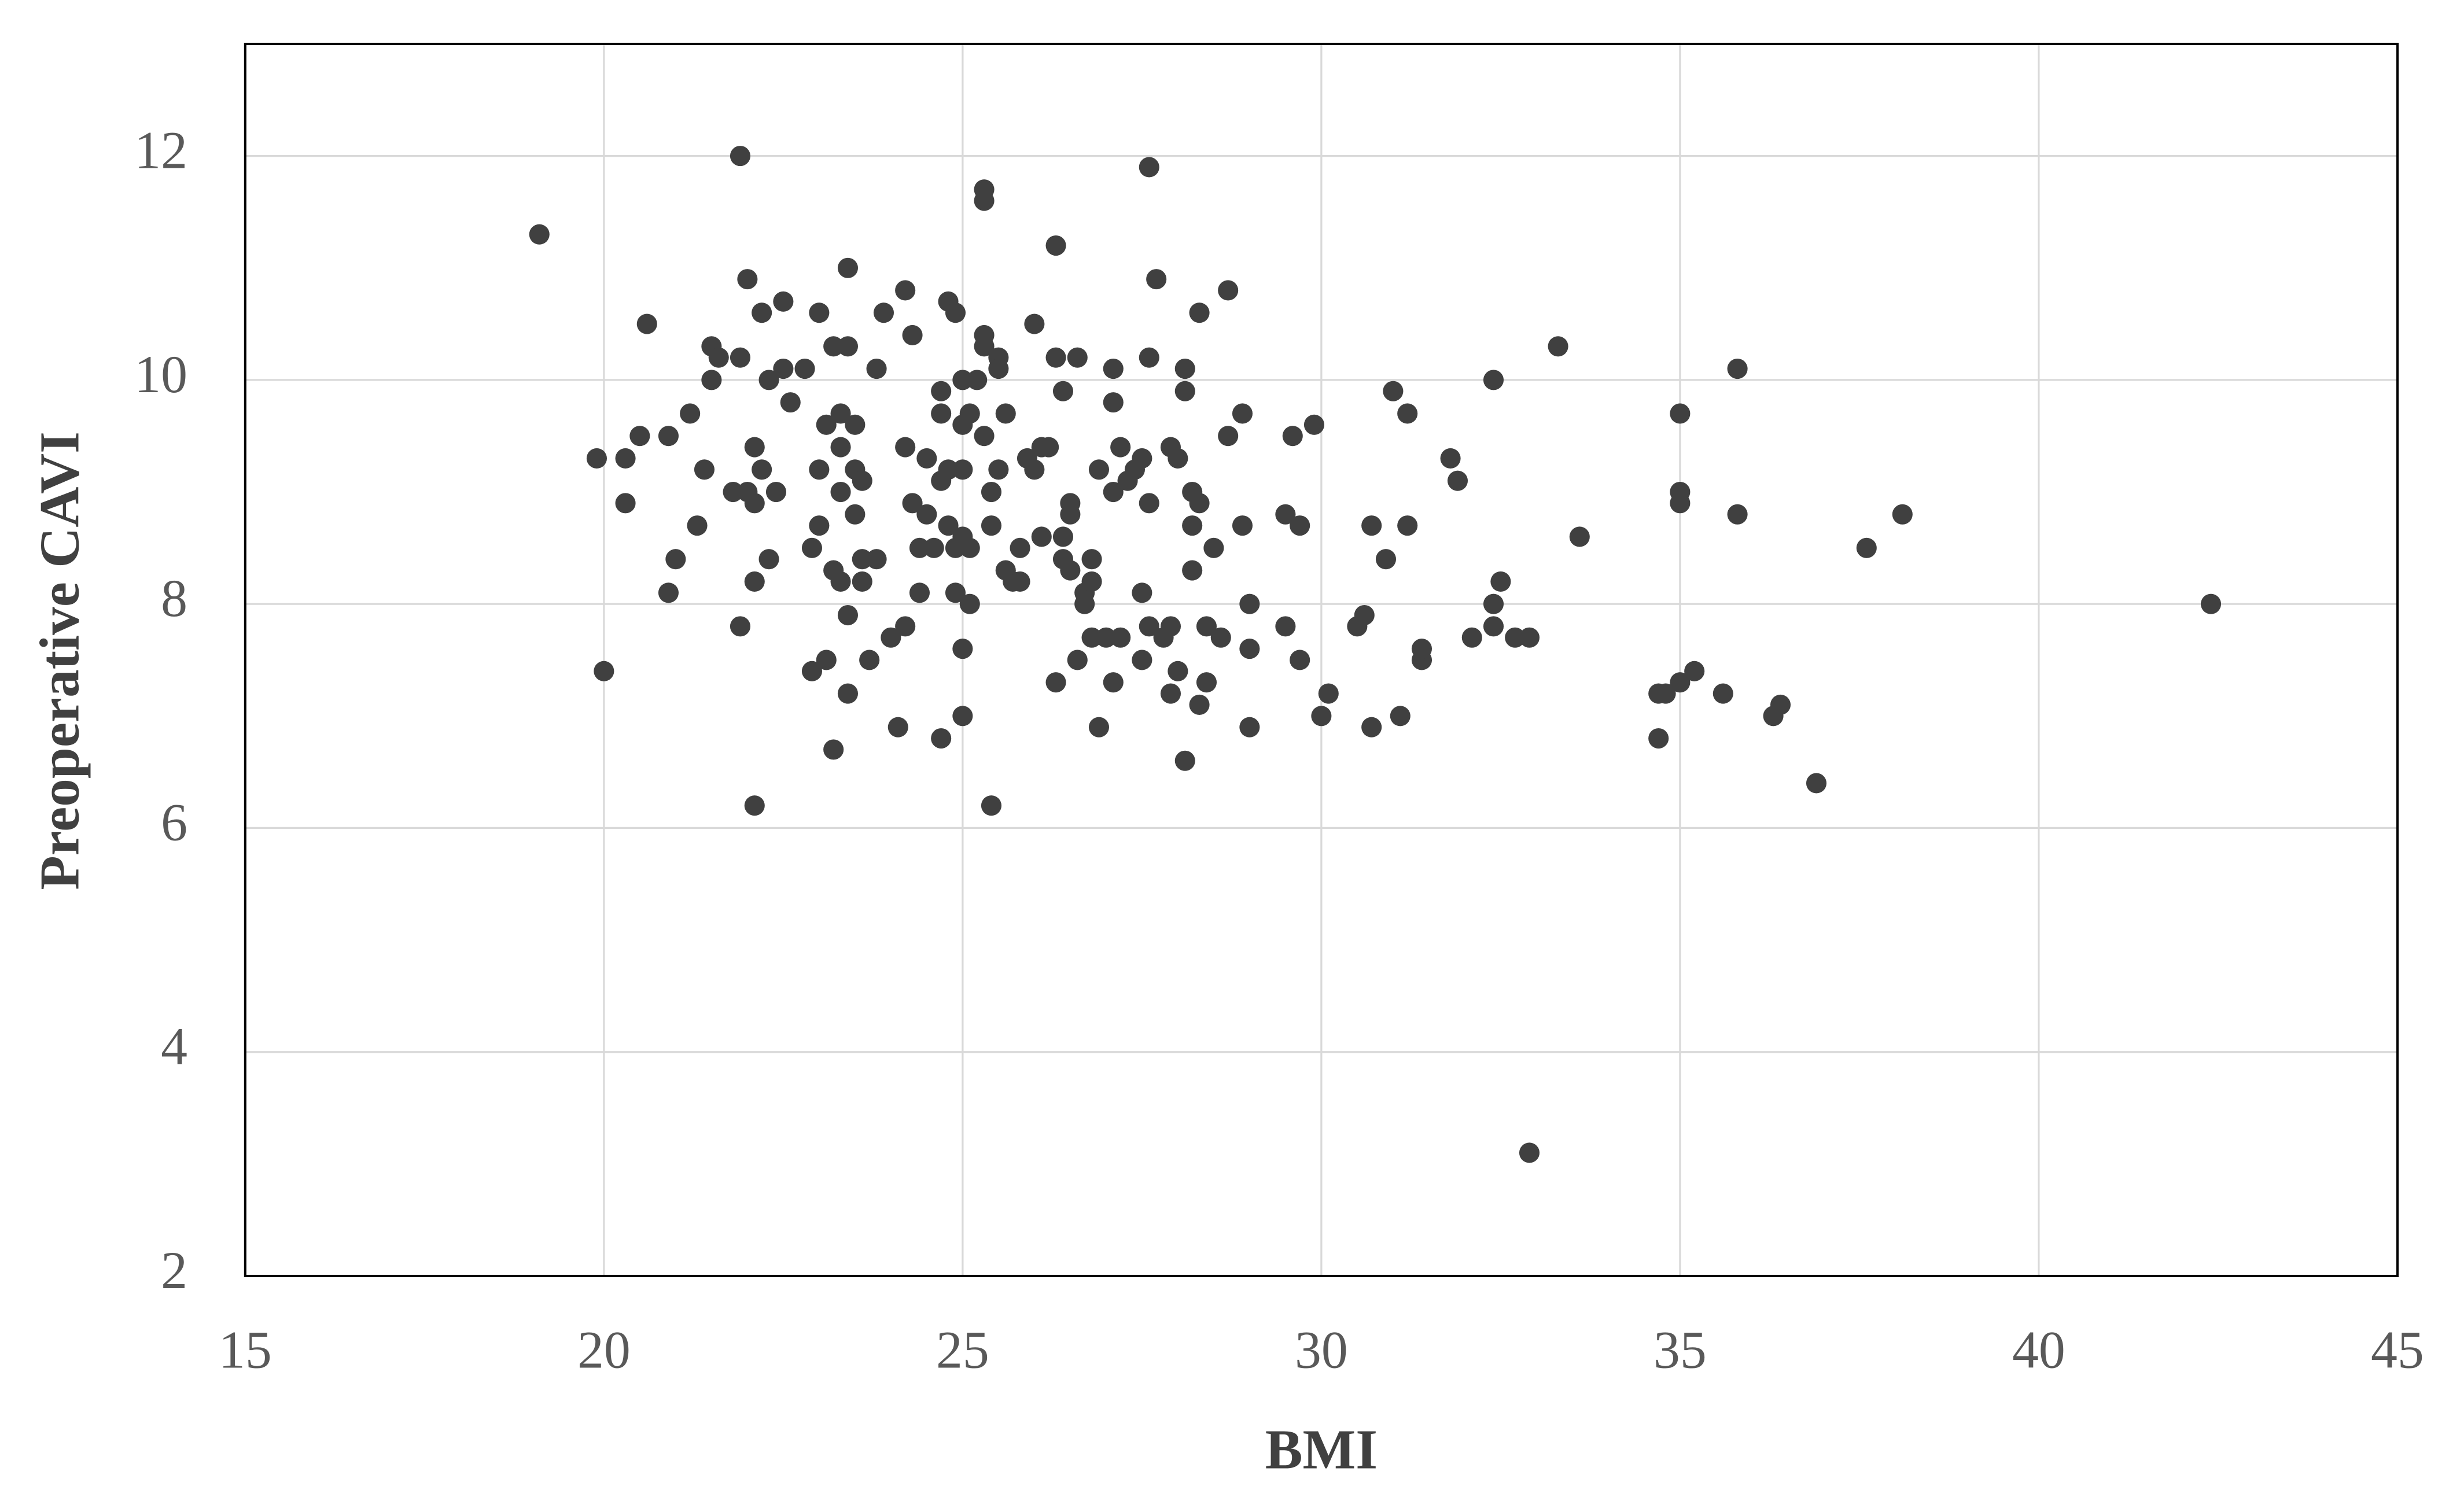 Image resolution: width=2449 pixels, height=1512 pixels. What do you see at coordinates (1321, 1450) in the screenshot?
I see `x-axis-title: BMI` at bounding box center [1321, 1450].